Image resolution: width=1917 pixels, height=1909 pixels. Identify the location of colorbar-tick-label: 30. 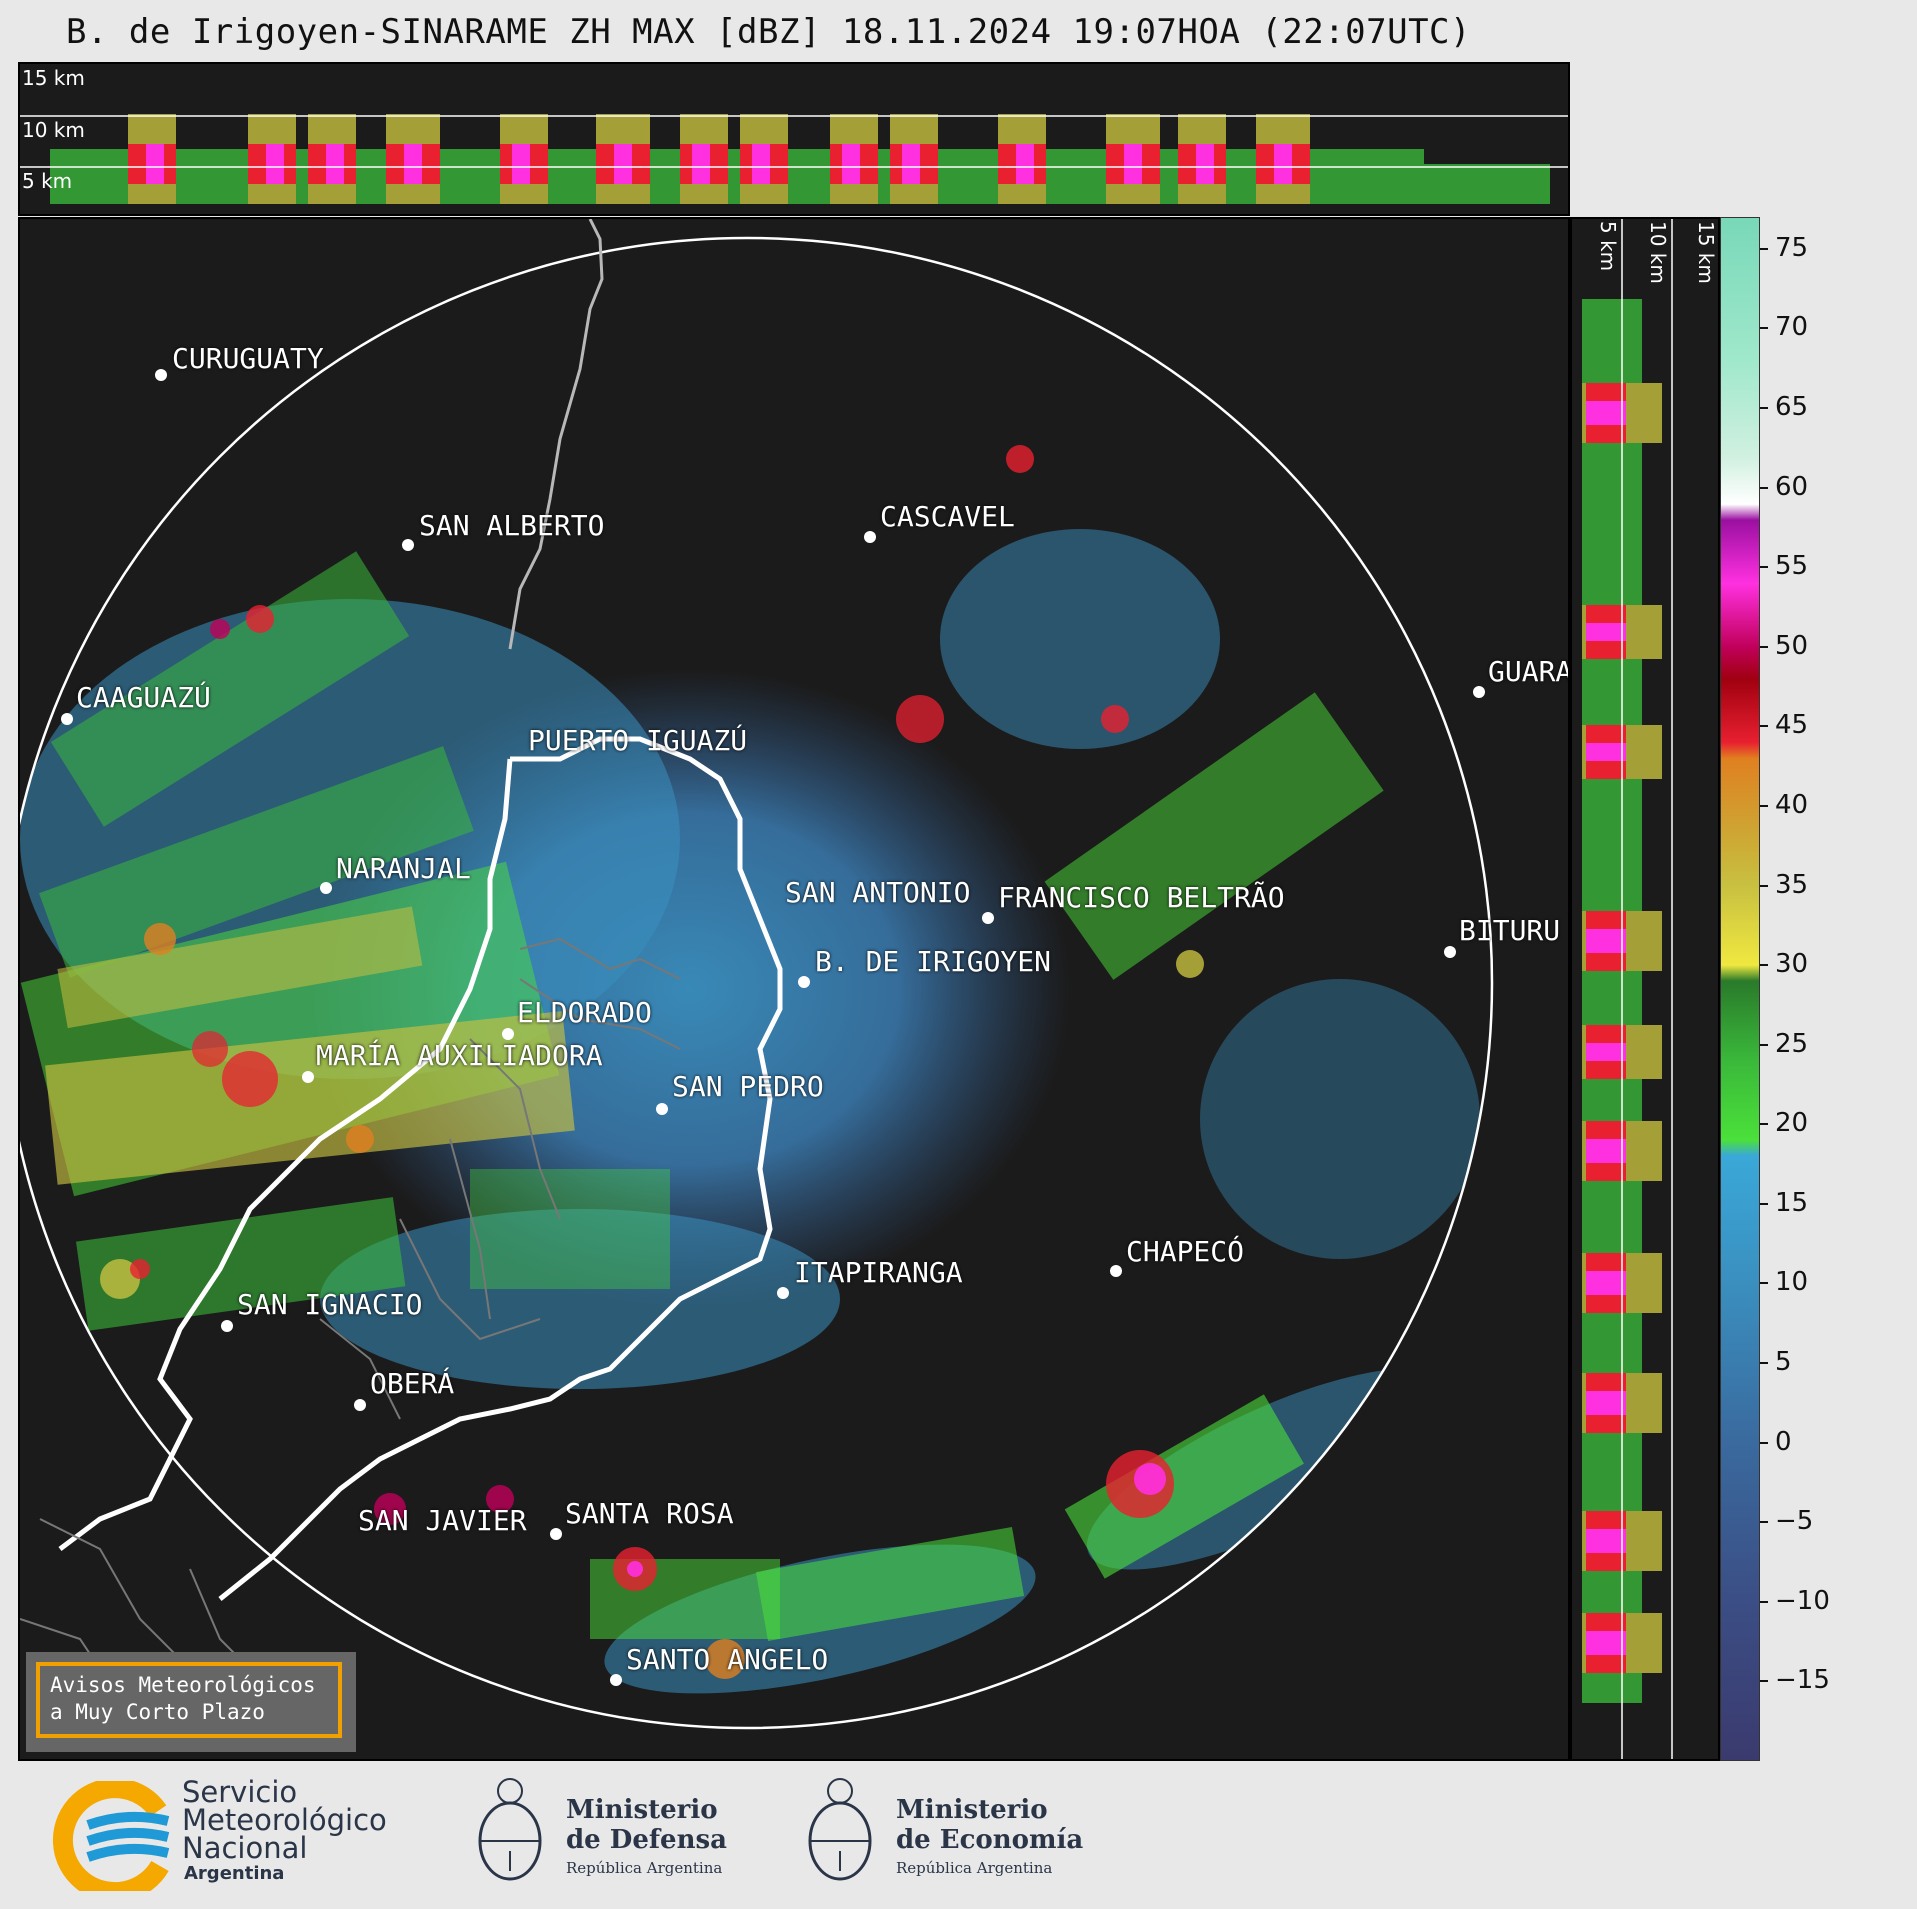
(1792, 964).